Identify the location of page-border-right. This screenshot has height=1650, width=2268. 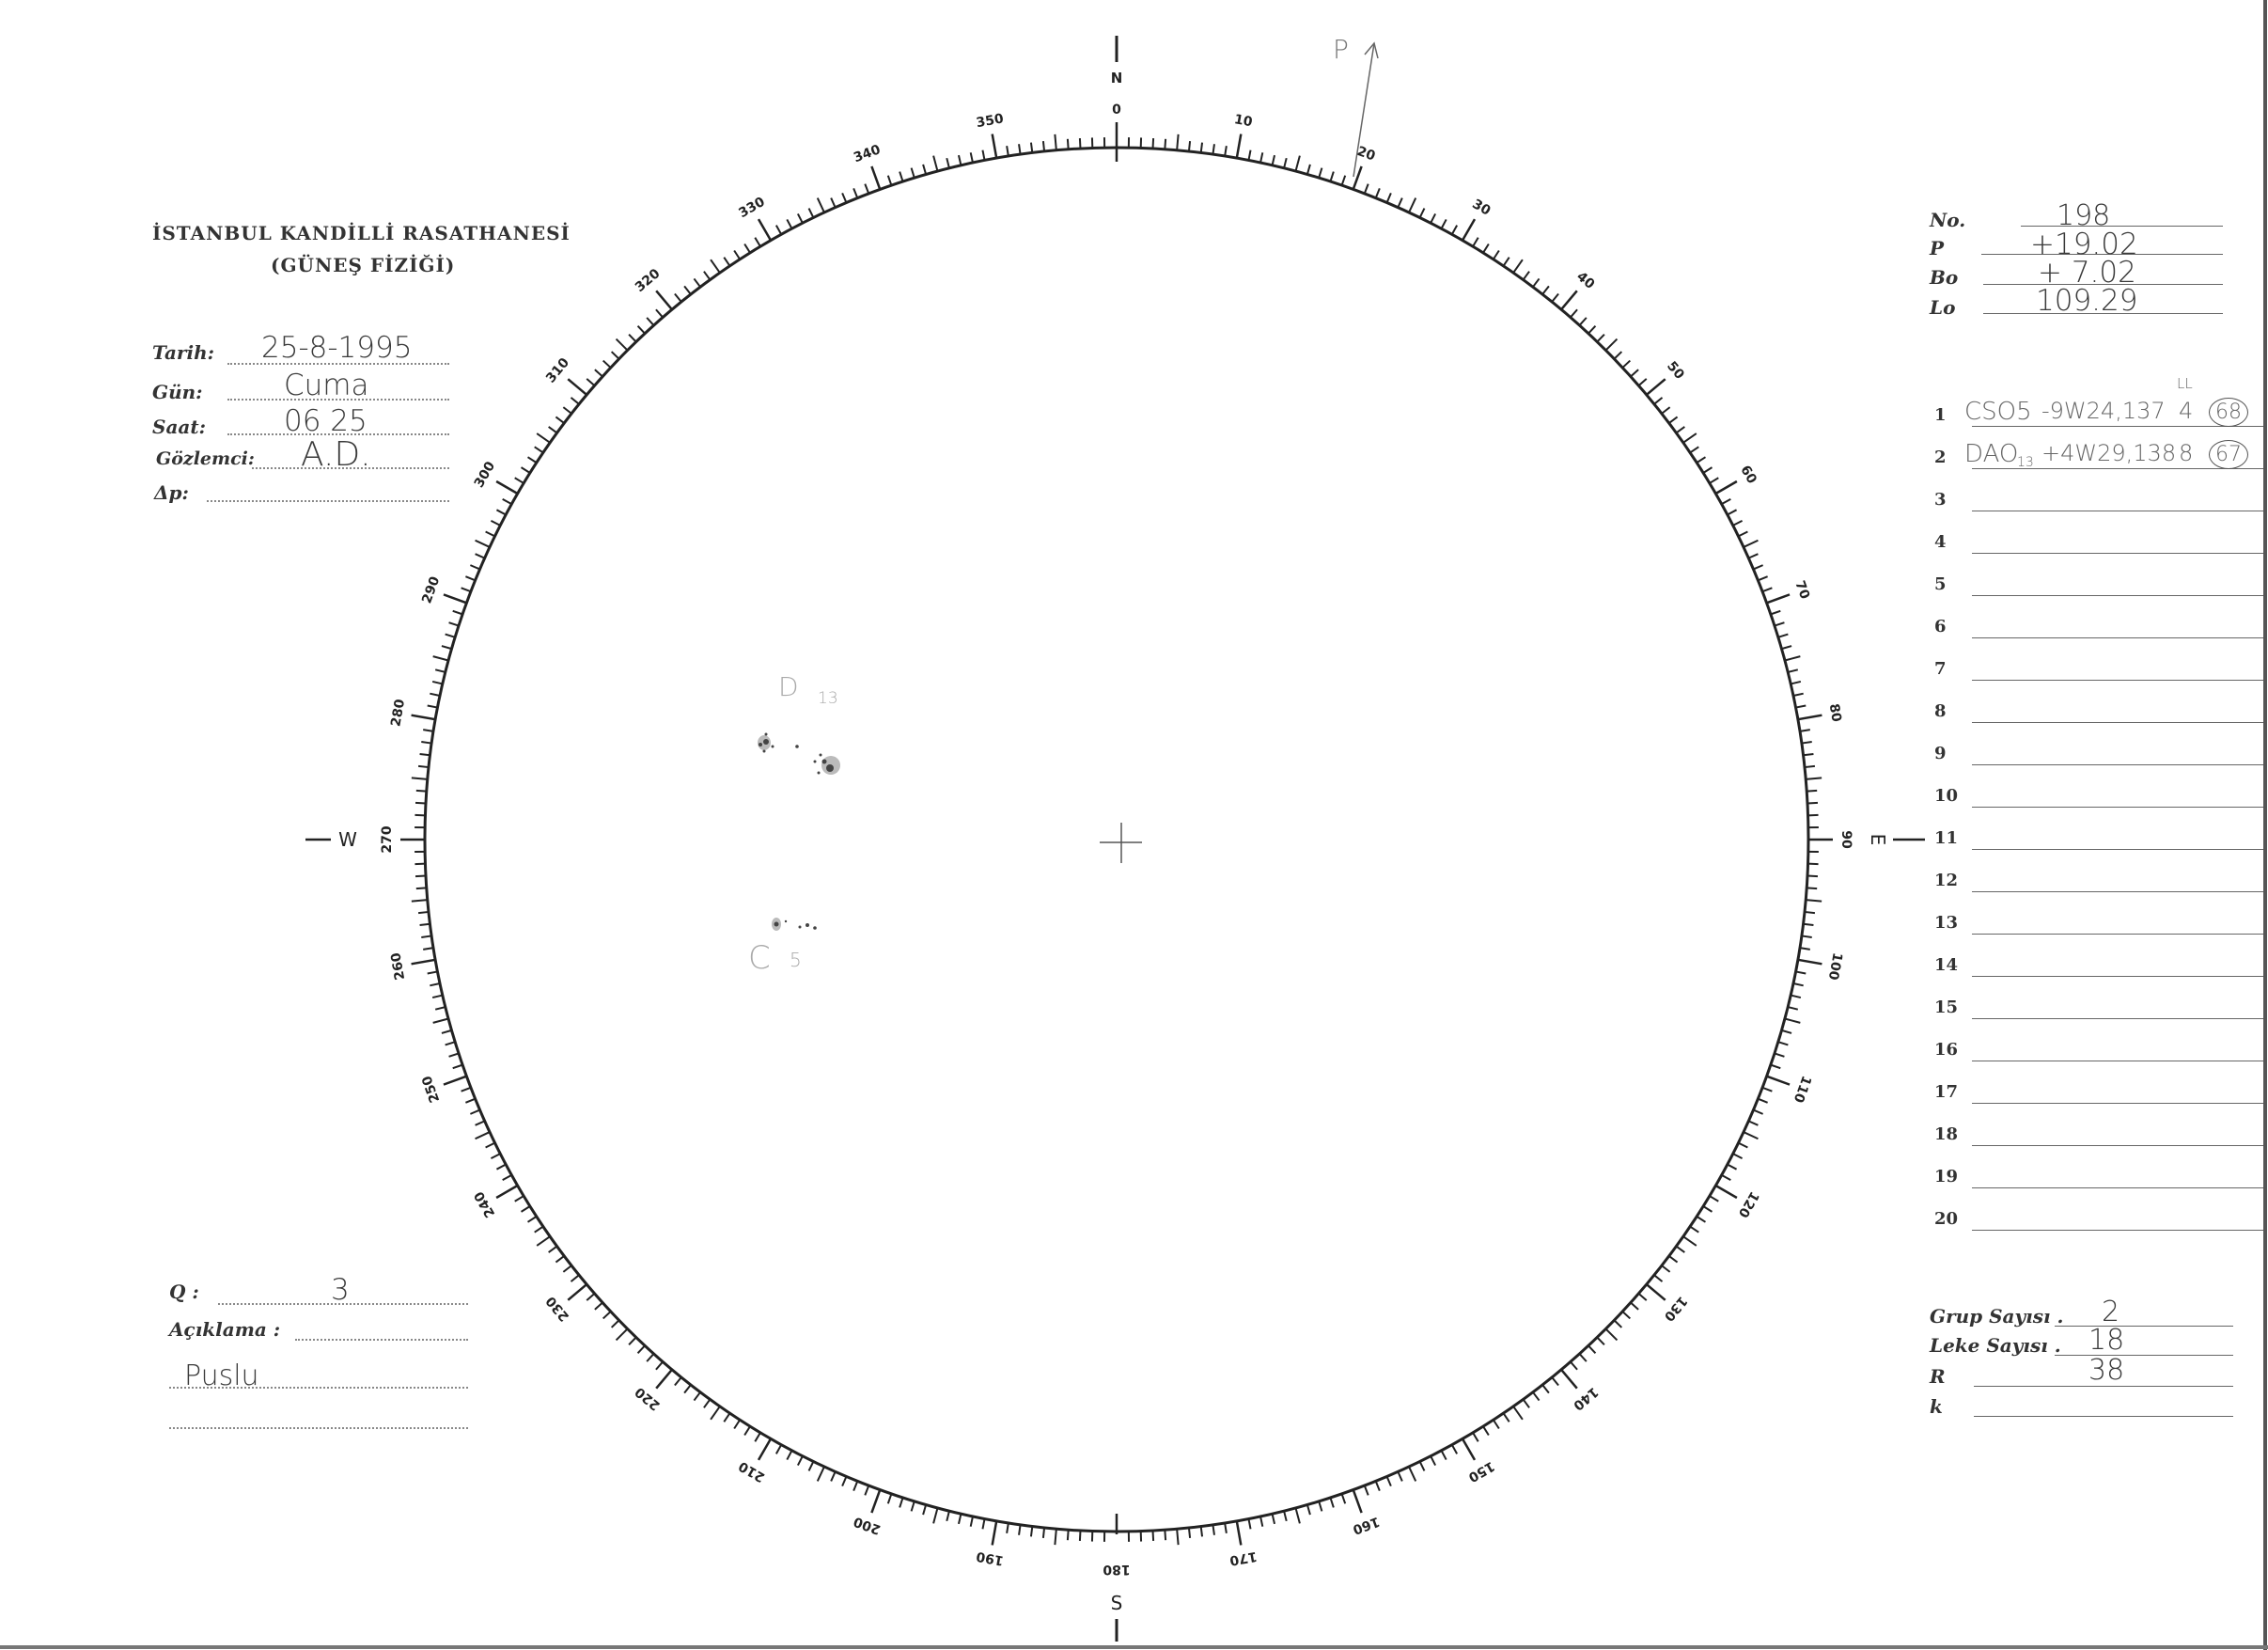
(2265, 825).